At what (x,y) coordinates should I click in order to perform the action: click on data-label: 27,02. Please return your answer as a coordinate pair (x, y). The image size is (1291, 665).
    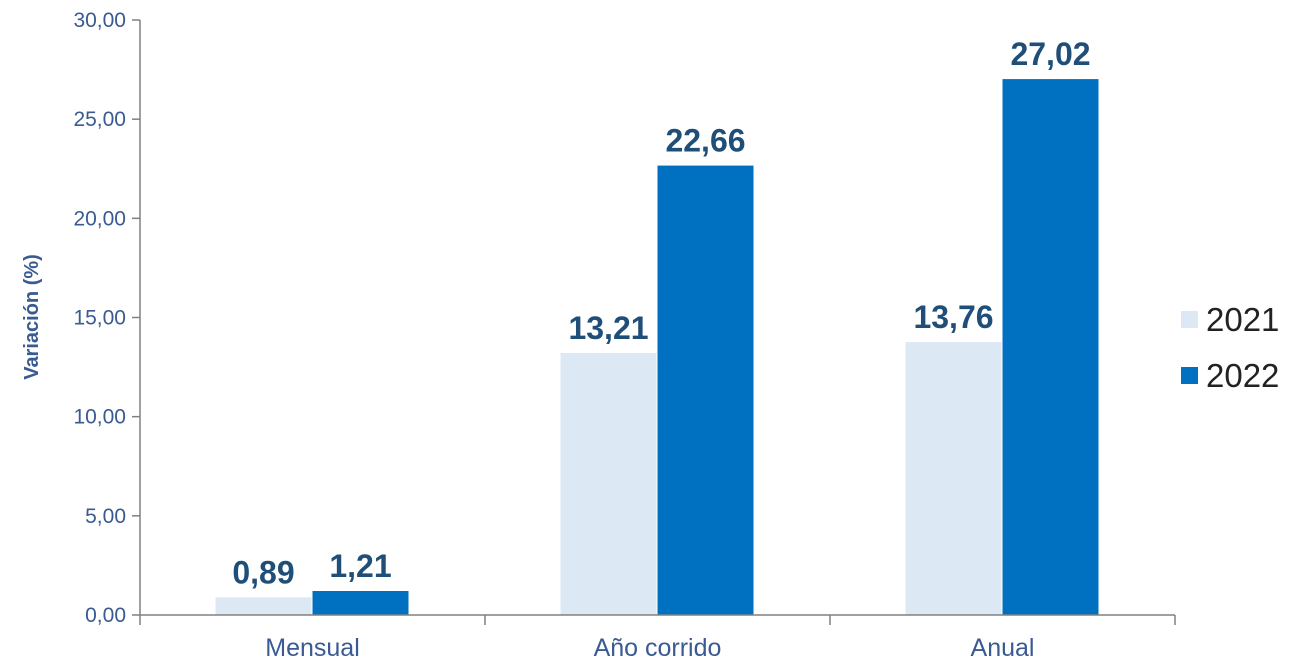
    Looking at the image, I should click on (1050, 54).